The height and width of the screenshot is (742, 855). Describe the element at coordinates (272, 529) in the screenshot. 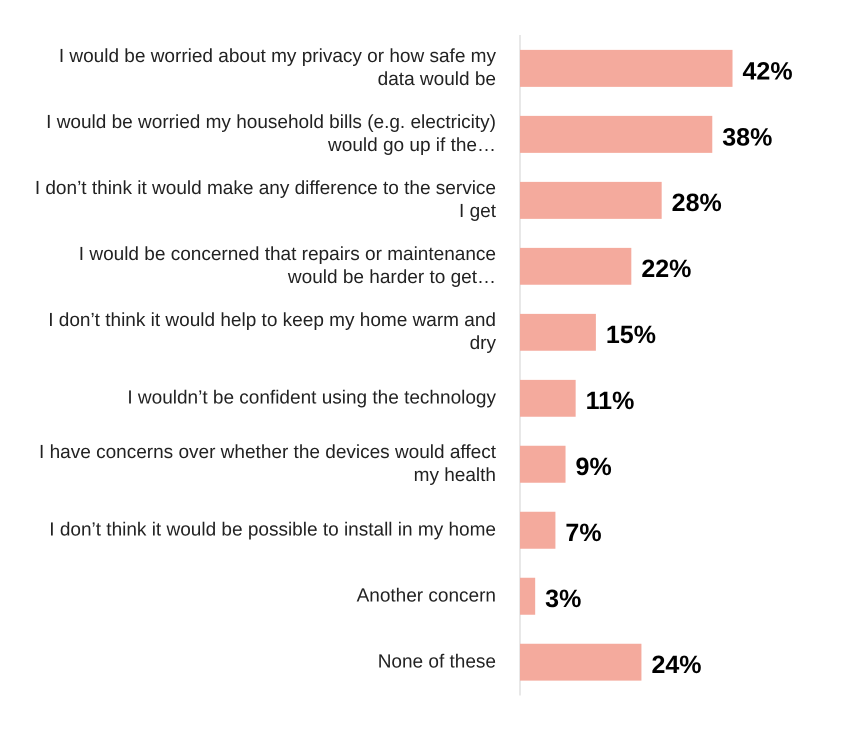

I see `y-tick-label: I don’t think it would be possible to install in my home` at that location.